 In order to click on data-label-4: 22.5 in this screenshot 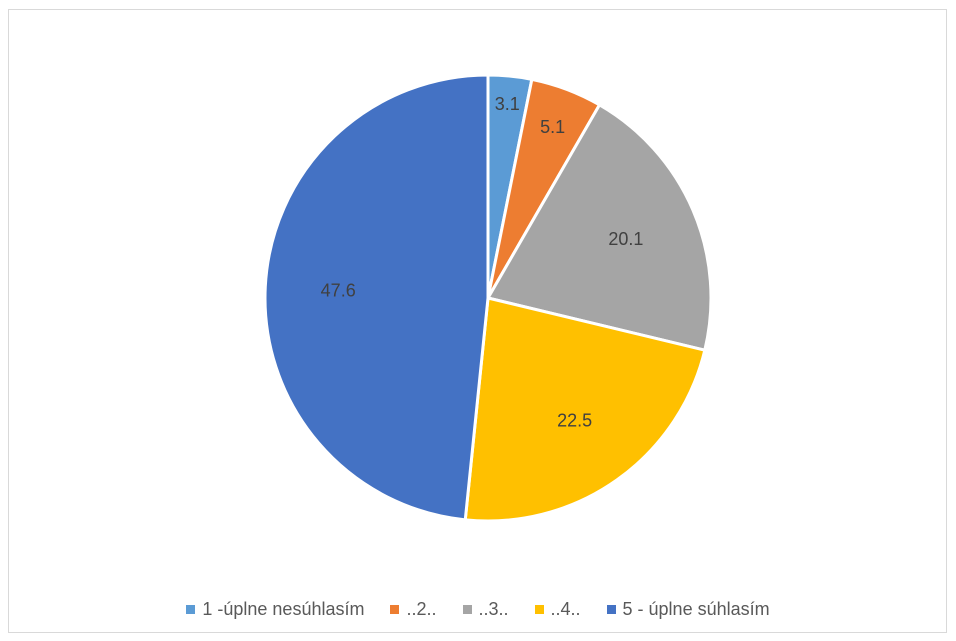, I will do `click(574, 420)`.